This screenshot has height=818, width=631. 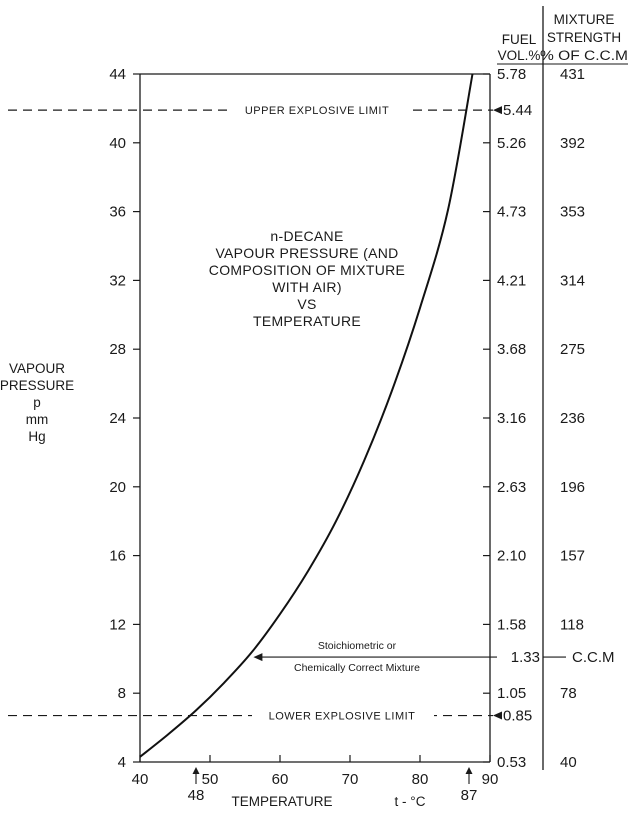 I want to click on y-tick-label: 12, so click(x=117, y=624).